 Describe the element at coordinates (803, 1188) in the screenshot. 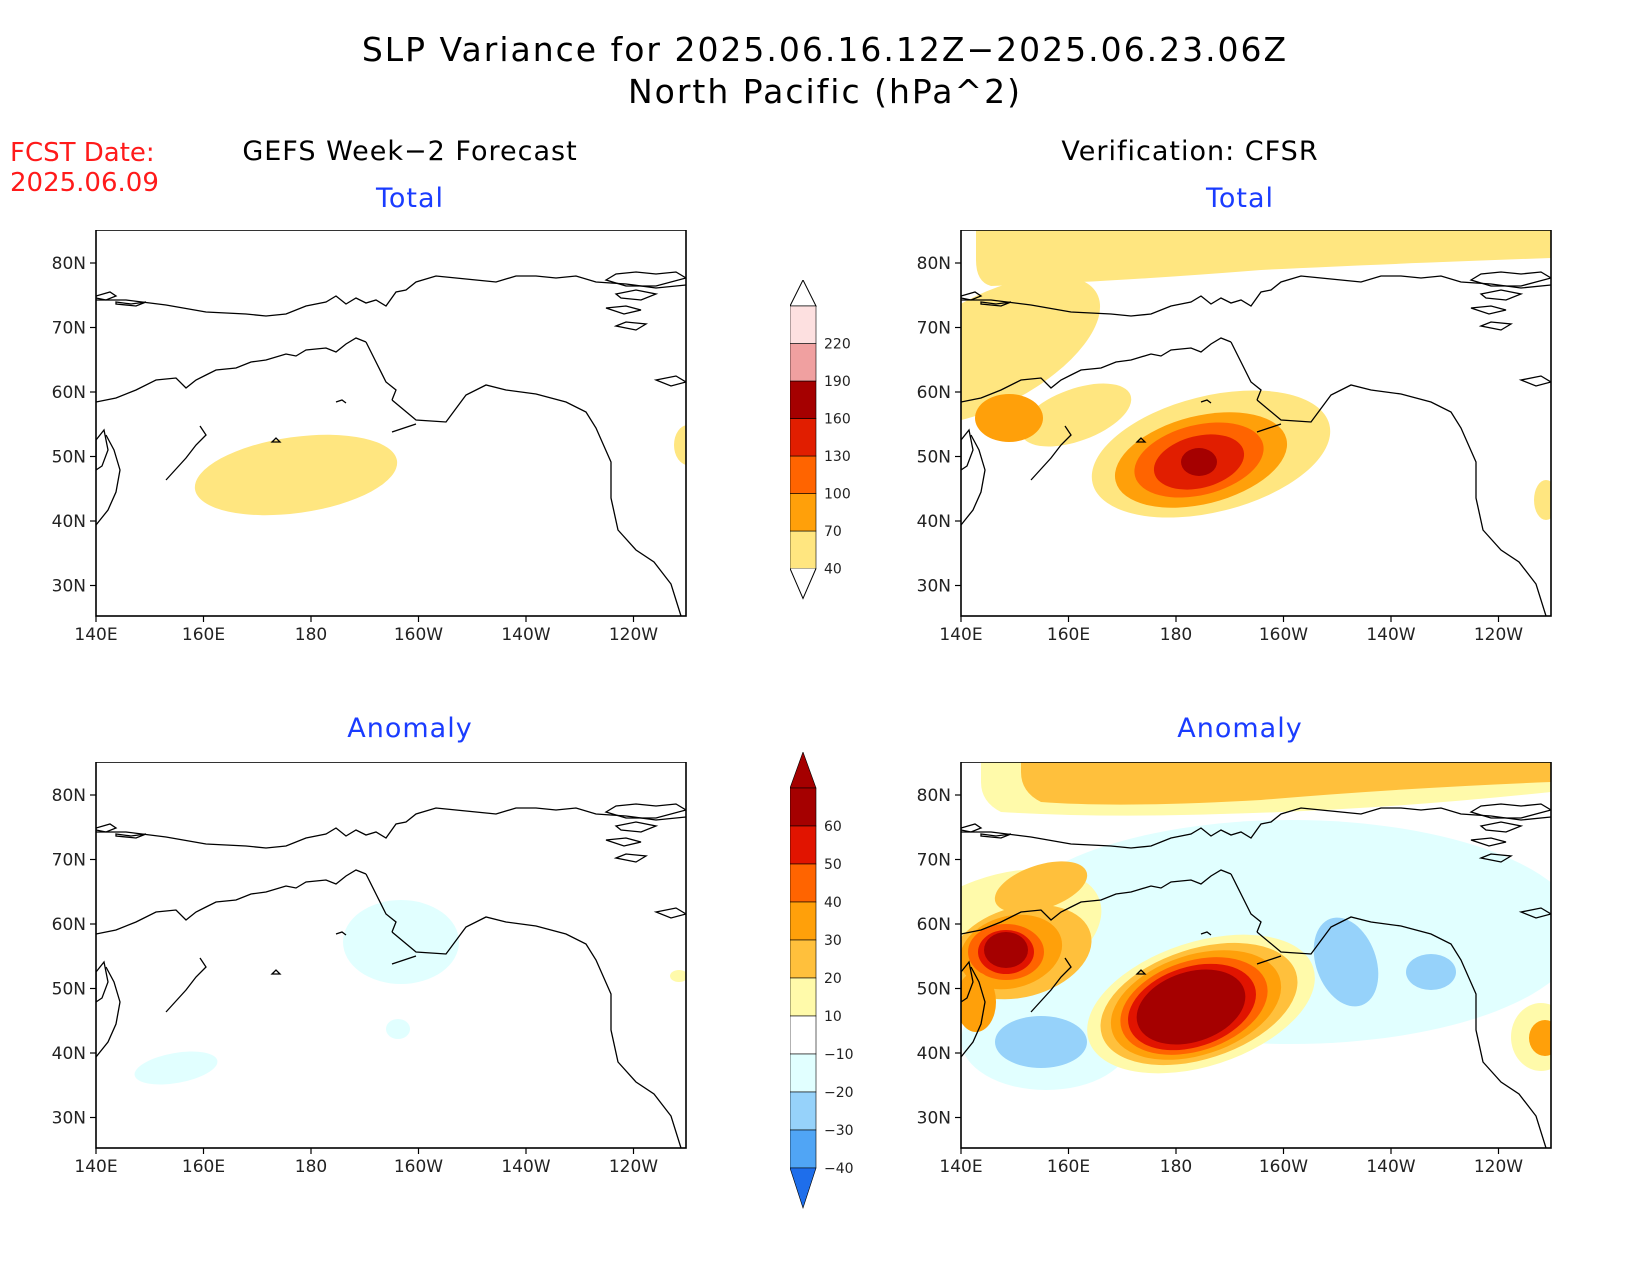

I see `colorbar-arrow-bottom` at that location.